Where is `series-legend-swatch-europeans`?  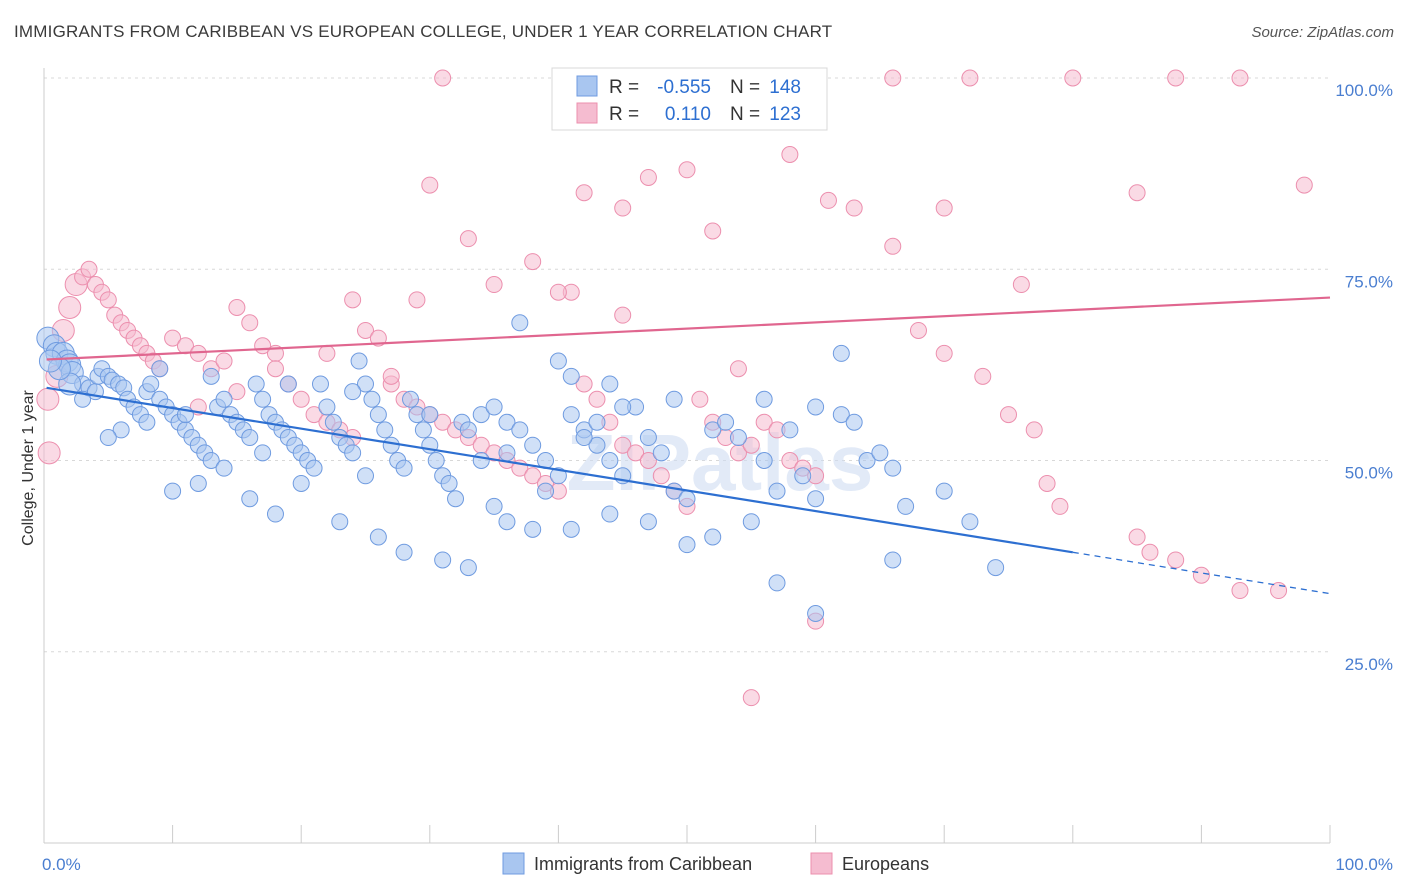 series-legend-swatch-europeans is located at coordinates (821, 863).